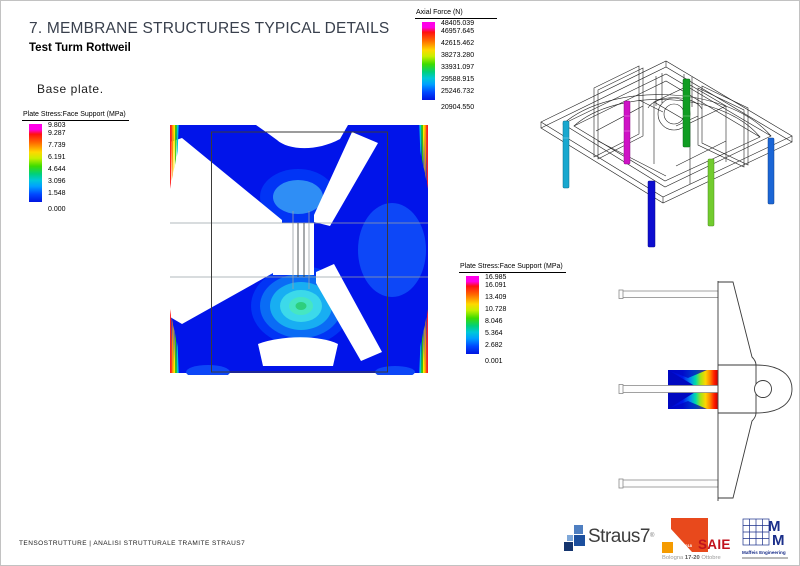  Describe the element at coordinates (494, 321) in the screenshot. I see `legend-value: 8.046` at that location.